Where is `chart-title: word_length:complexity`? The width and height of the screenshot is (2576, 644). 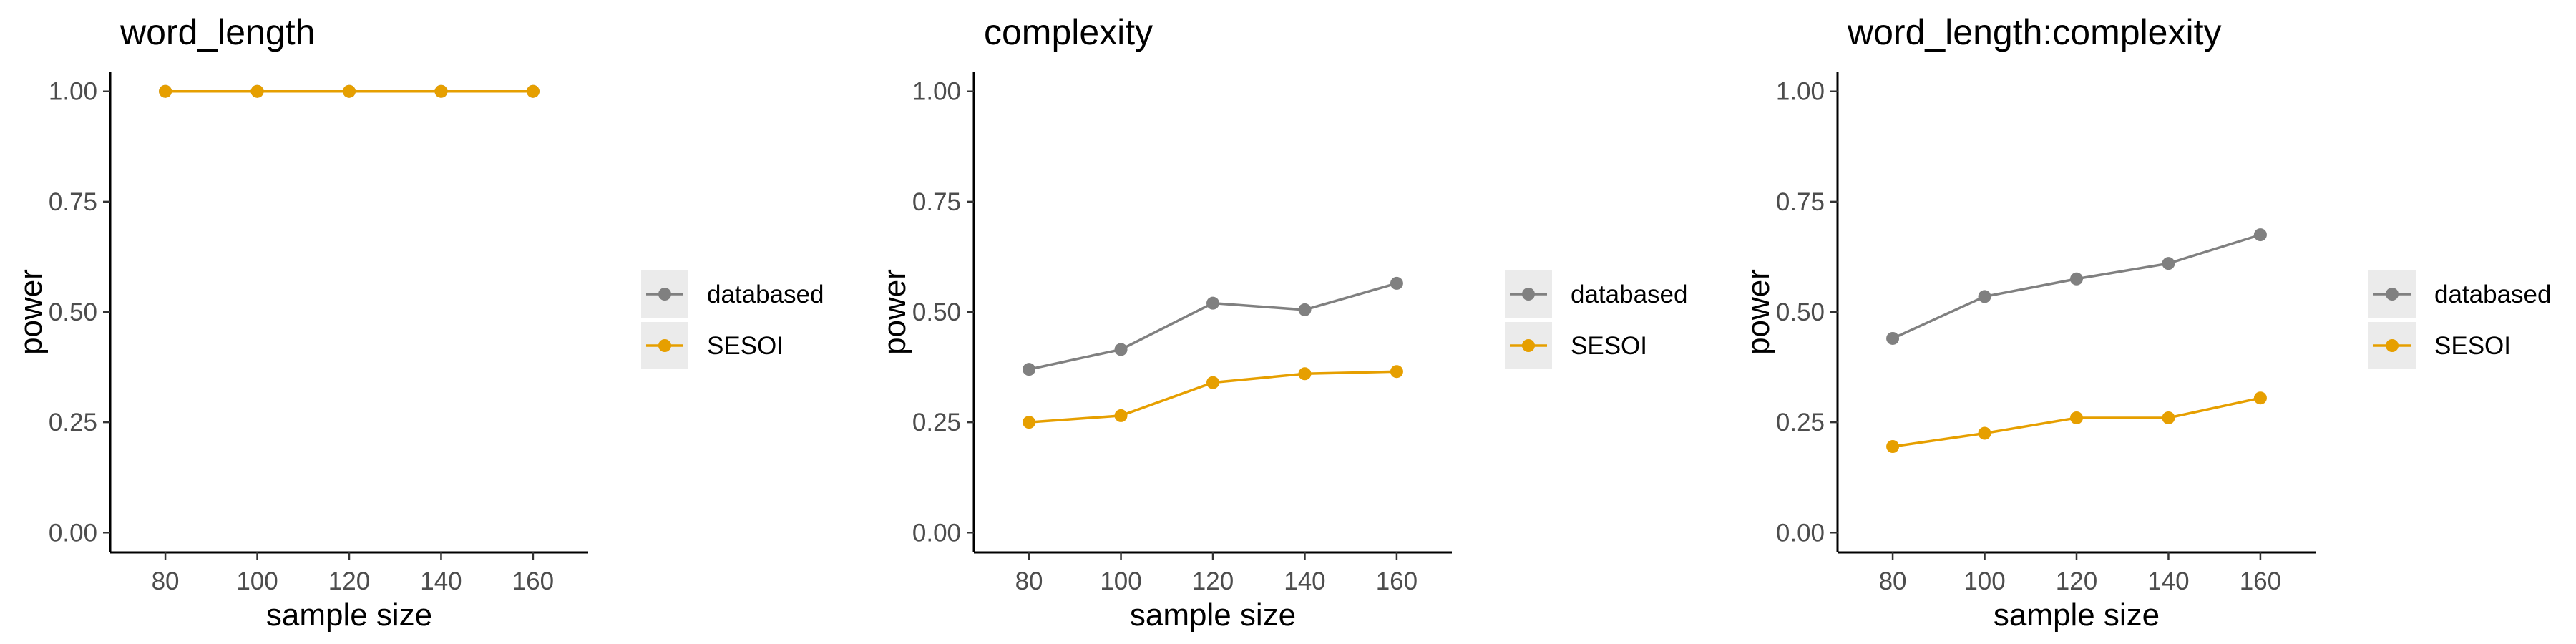 chart-title: word_length:complexity is located at coordinates (2034, 32).